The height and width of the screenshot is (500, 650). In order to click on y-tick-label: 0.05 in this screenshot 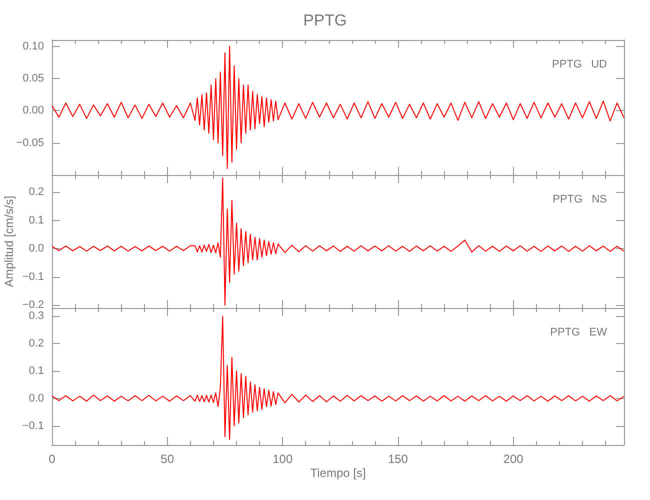, I will do `click(33, 78)`.